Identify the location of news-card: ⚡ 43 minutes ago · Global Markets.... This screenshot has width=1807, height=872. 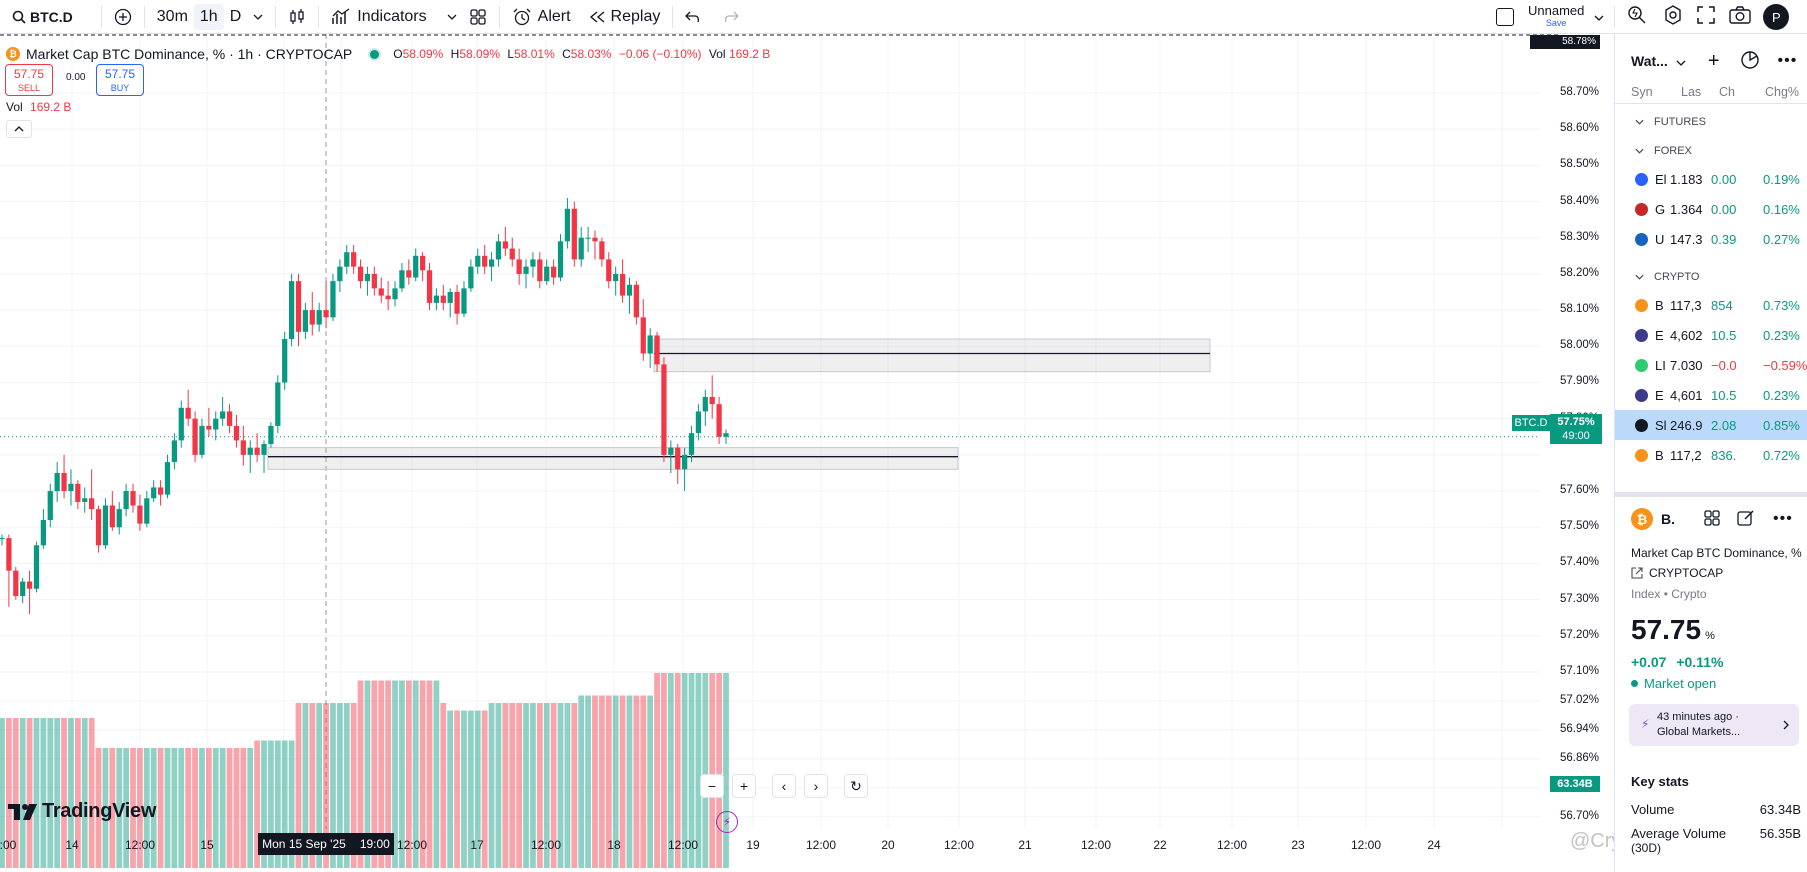
(1714, 725).